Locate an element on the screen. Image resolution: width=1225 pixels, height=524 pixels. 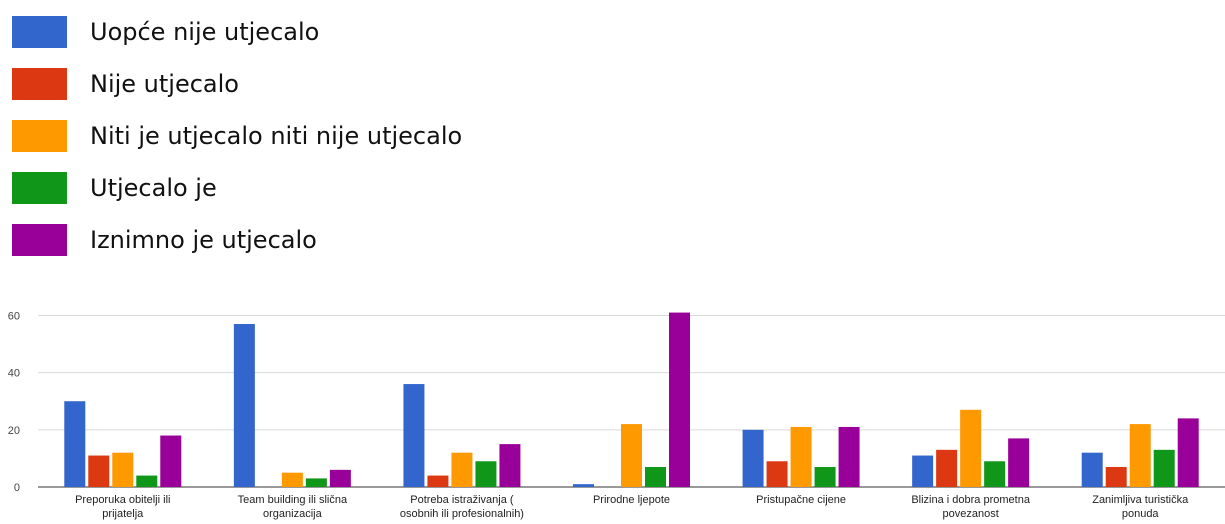
x-tick-label: Potreba istraživanja ( is located at coordinates (462, 500).